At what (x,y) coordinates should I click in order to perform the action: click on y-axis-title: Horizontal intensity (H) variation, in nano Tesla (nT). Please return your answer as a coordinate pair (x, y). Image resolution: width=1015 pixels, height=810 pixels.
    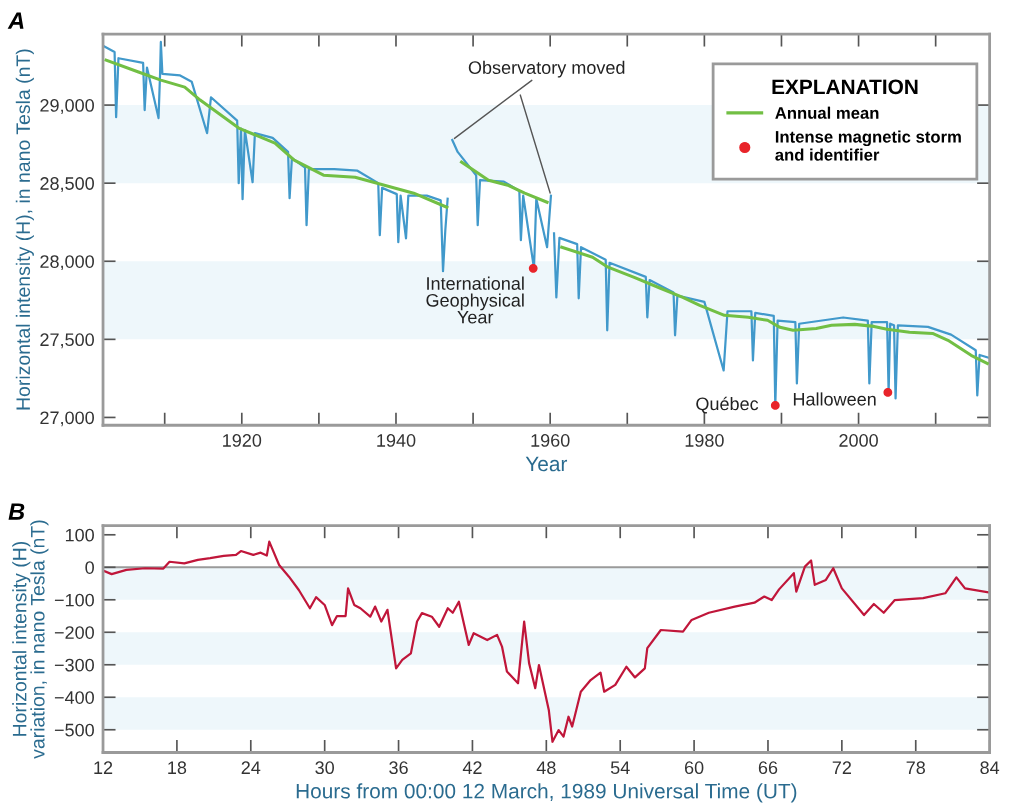
    Looking at the image, I should click on (30, 639).